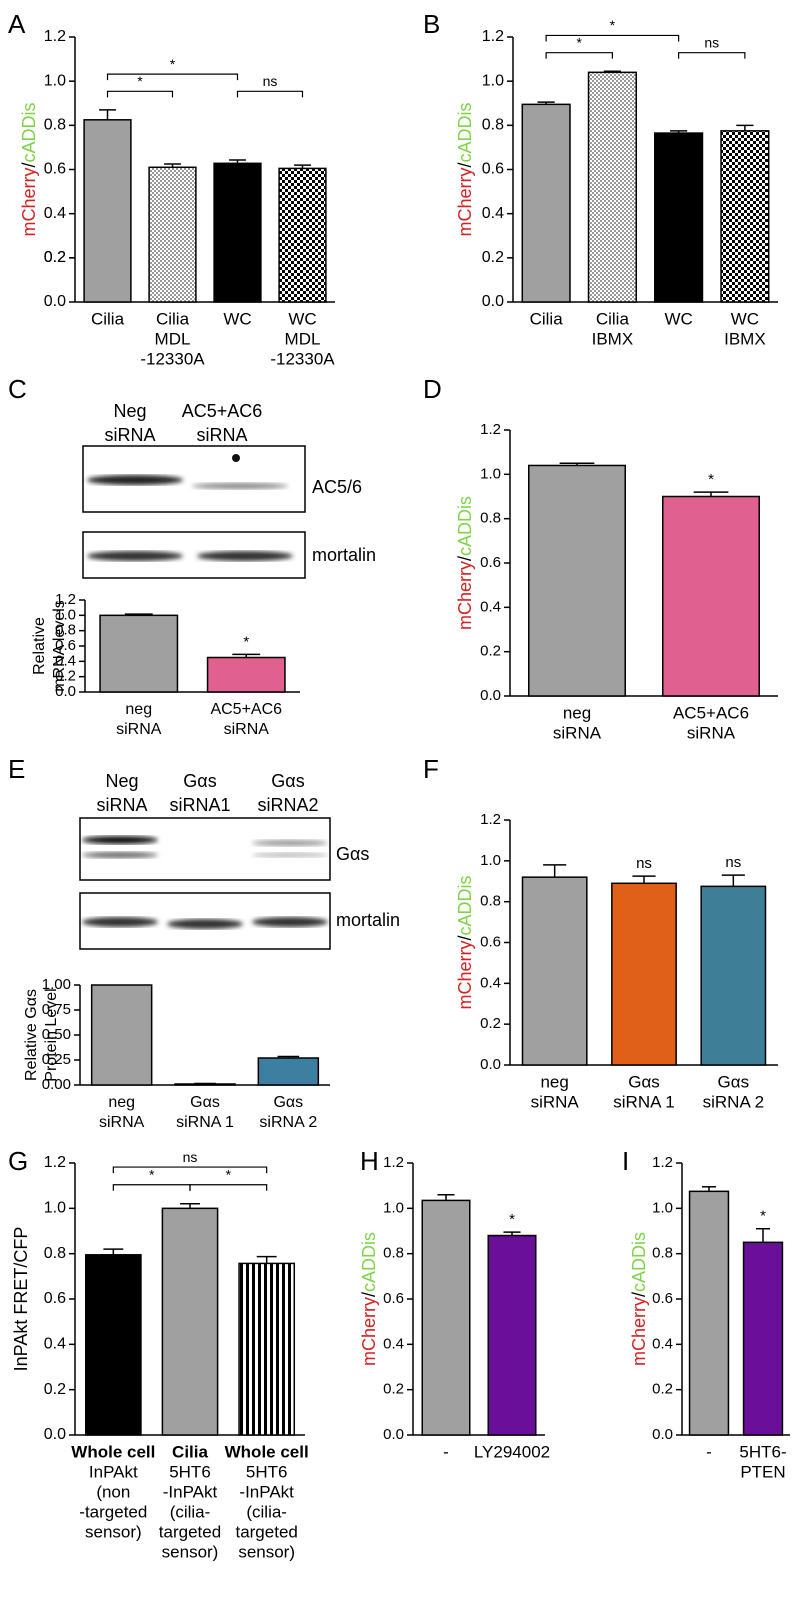  What do you see at coordinates (113, 1471) in the screenshot?
I see `x-tick-label: InPAkt` at bounding box center [113, 1471].